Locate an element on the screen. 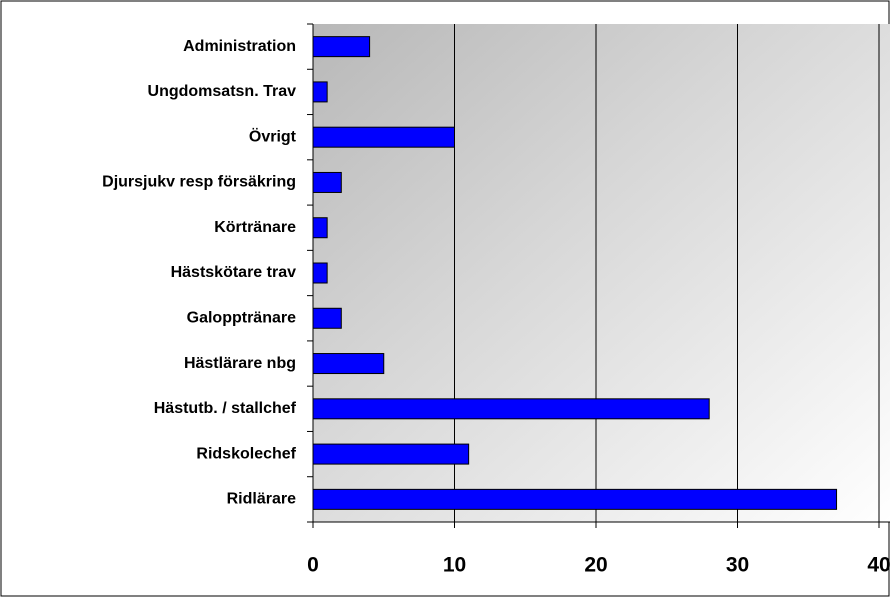  y-tick-label: Hästskötare trav is located at coordinates (234, 272).